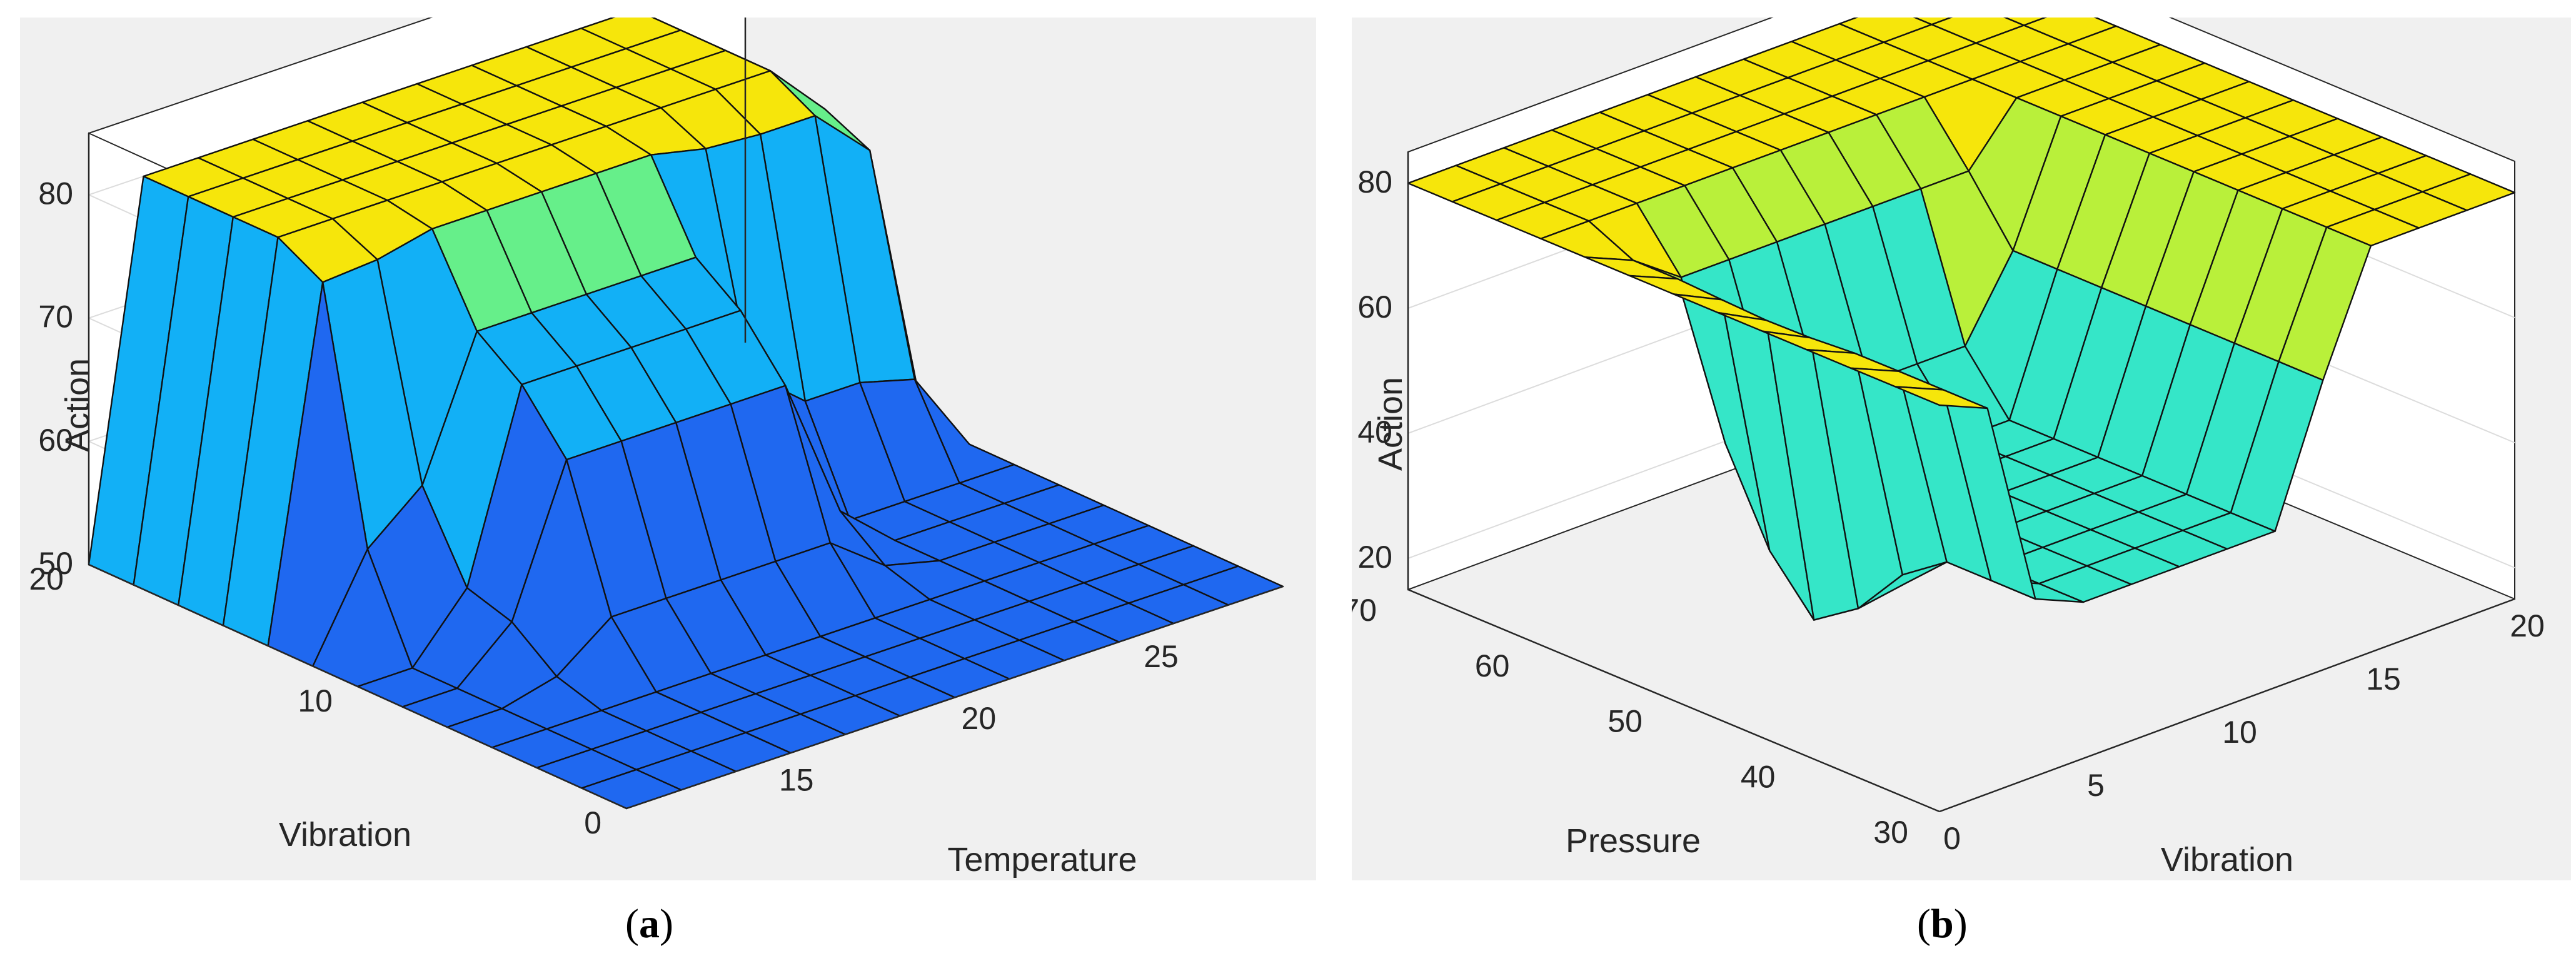  I want to click on x-tick-label: 10, so click(2239, 732).